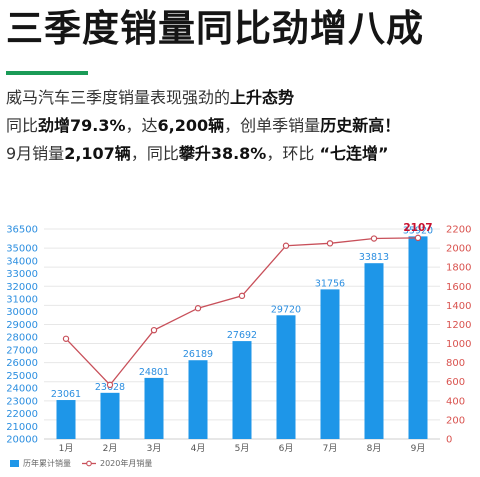 This screenshot has width=480, height=477. I want to click on x-axis-tick-label: 4月, so click(198, 448).